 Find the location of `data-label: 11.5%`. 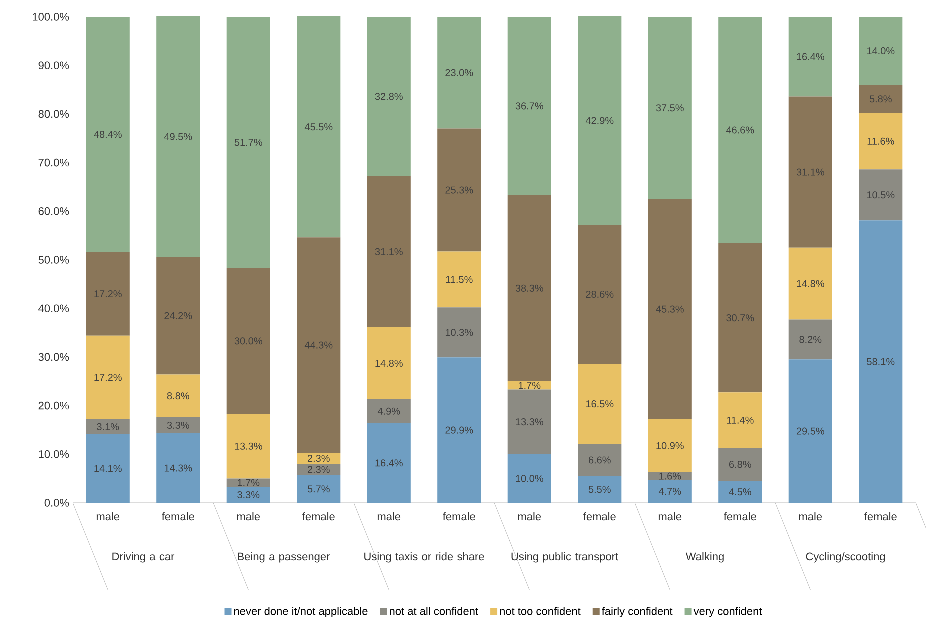

data-label: 11.5% is located at coordinates (459, 280).